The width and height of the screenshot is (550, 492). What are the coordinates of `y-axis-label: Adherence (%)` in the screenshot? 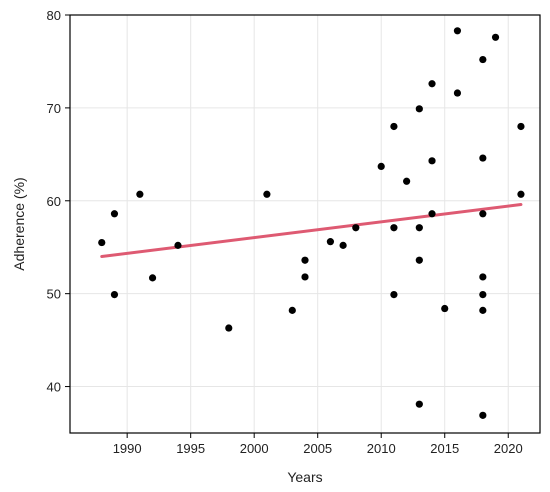 It's located at (19, 223).